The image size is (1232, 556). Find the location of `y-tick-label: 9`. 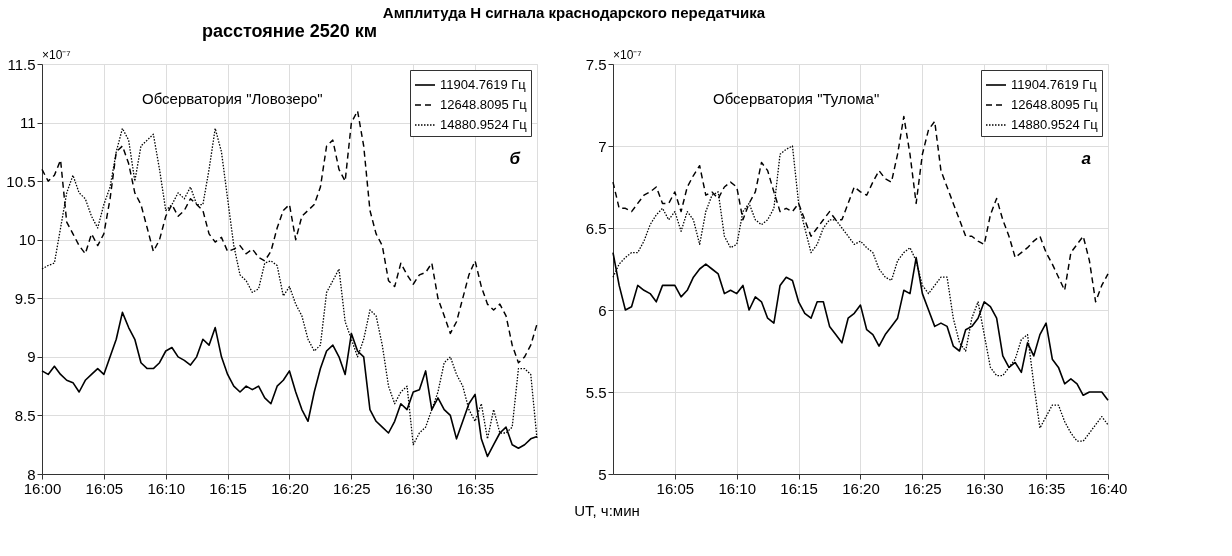

y-tick-label: 9 is located at coordinates (31, 357).